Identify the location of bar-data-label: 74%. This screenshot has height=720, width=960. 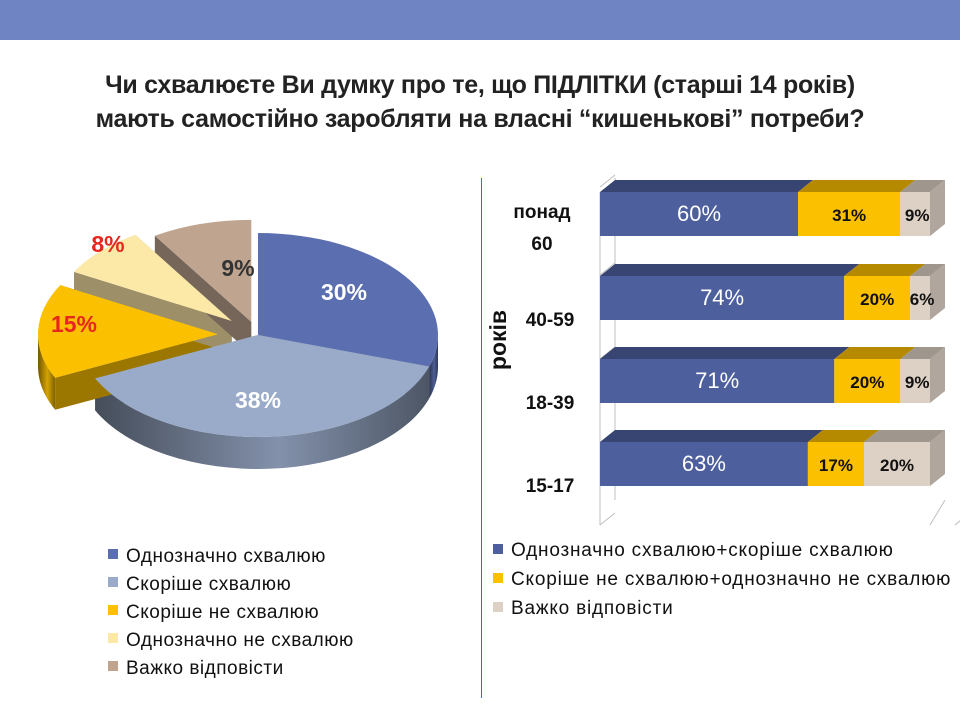
(722, 297).